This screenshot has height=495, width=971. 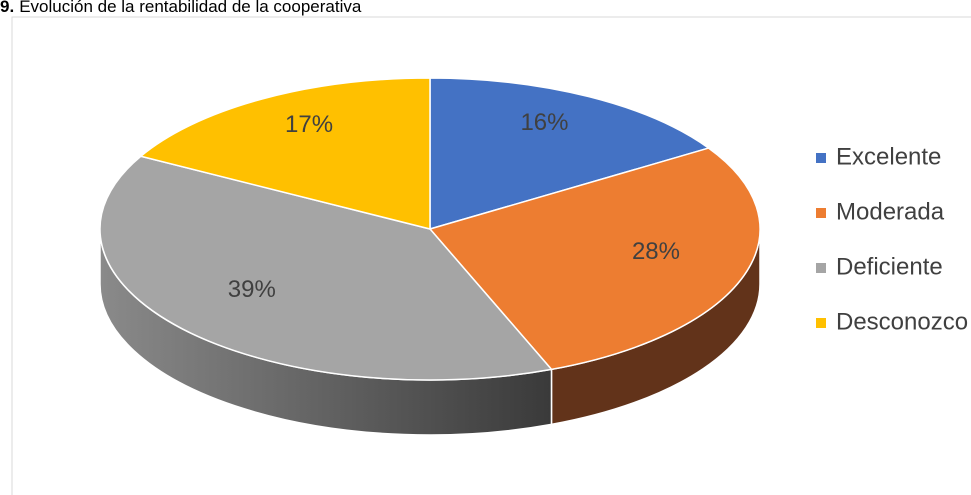 What do you see at coordinates (544, 122) in the screenshot?
I see `data-label: 16%` at bounding box center [544, 122].